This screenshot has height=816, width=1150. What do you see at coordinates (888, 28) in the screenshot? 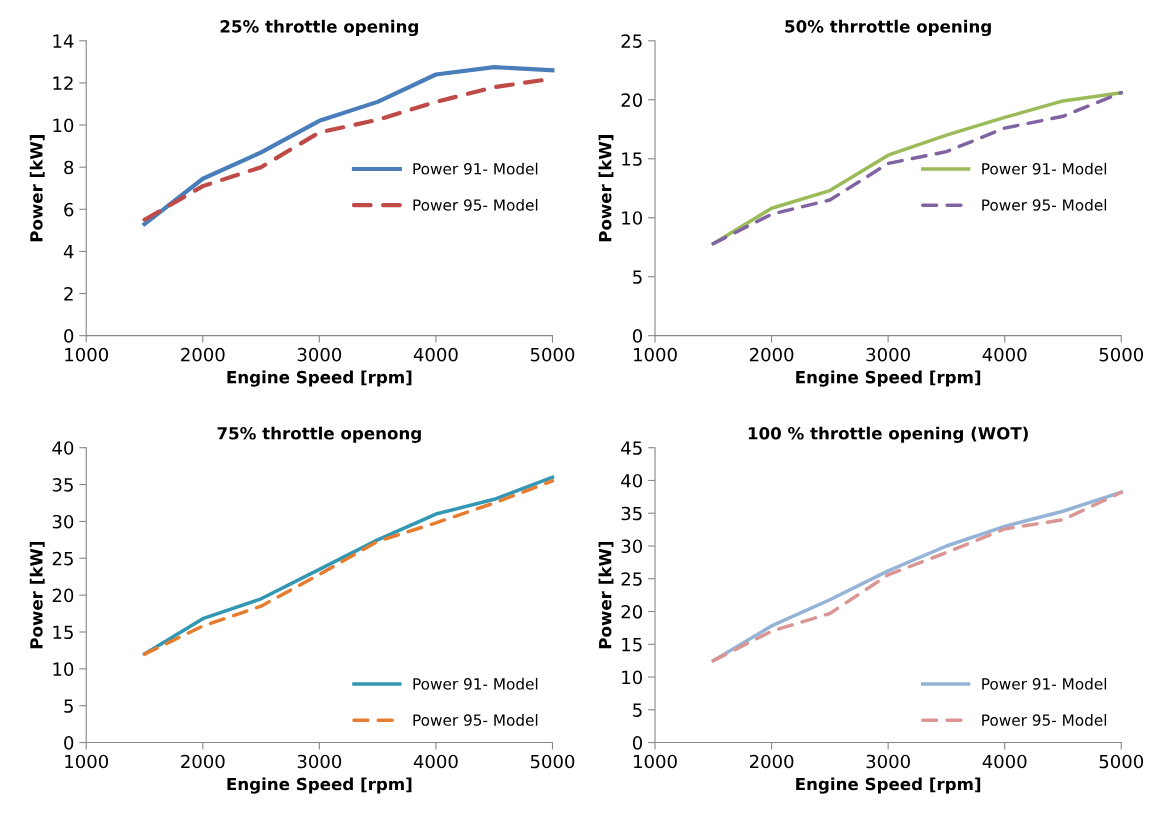
I see `chart-title: 50% thrrottle opening` at bounding box center [888, 28].